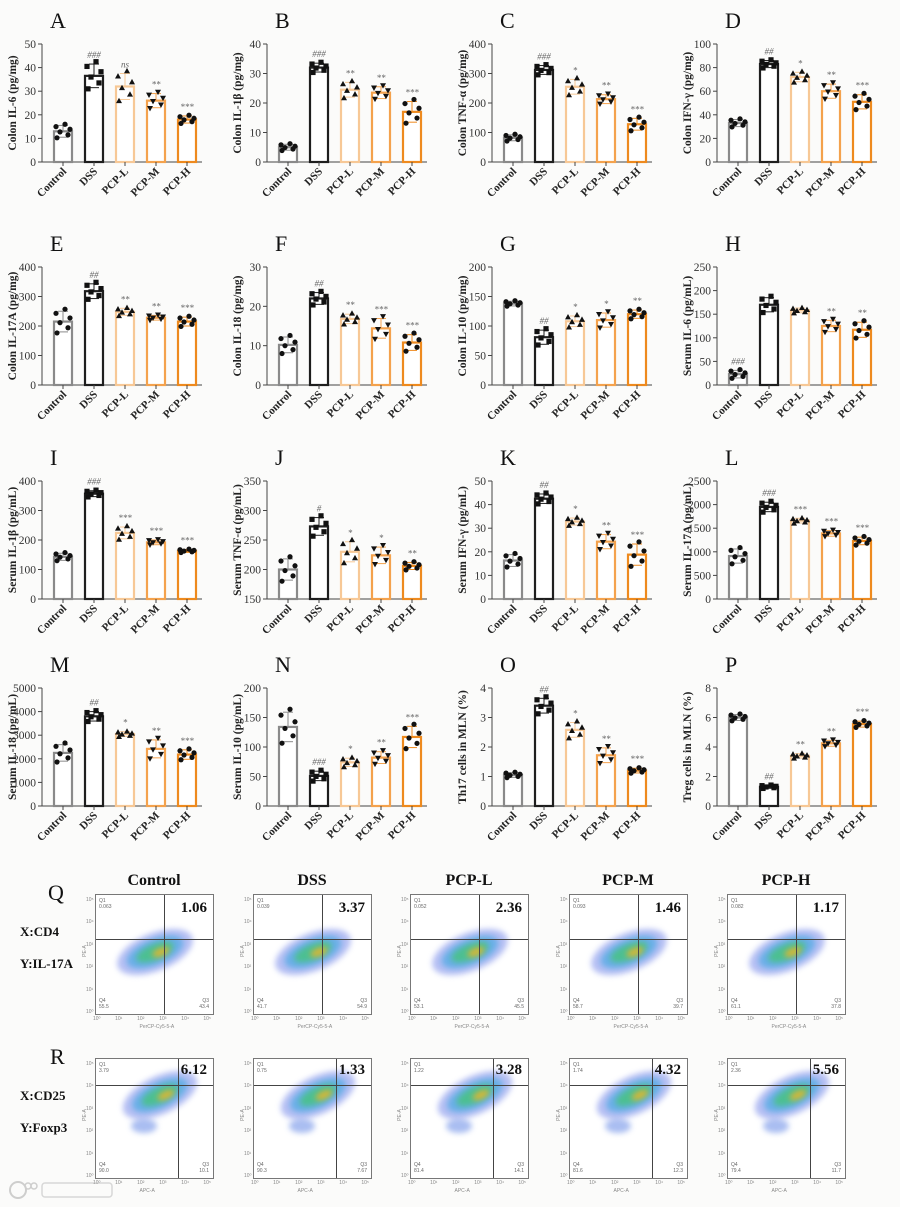  I want to click on y-tick-label: 200, so click(478, 104).